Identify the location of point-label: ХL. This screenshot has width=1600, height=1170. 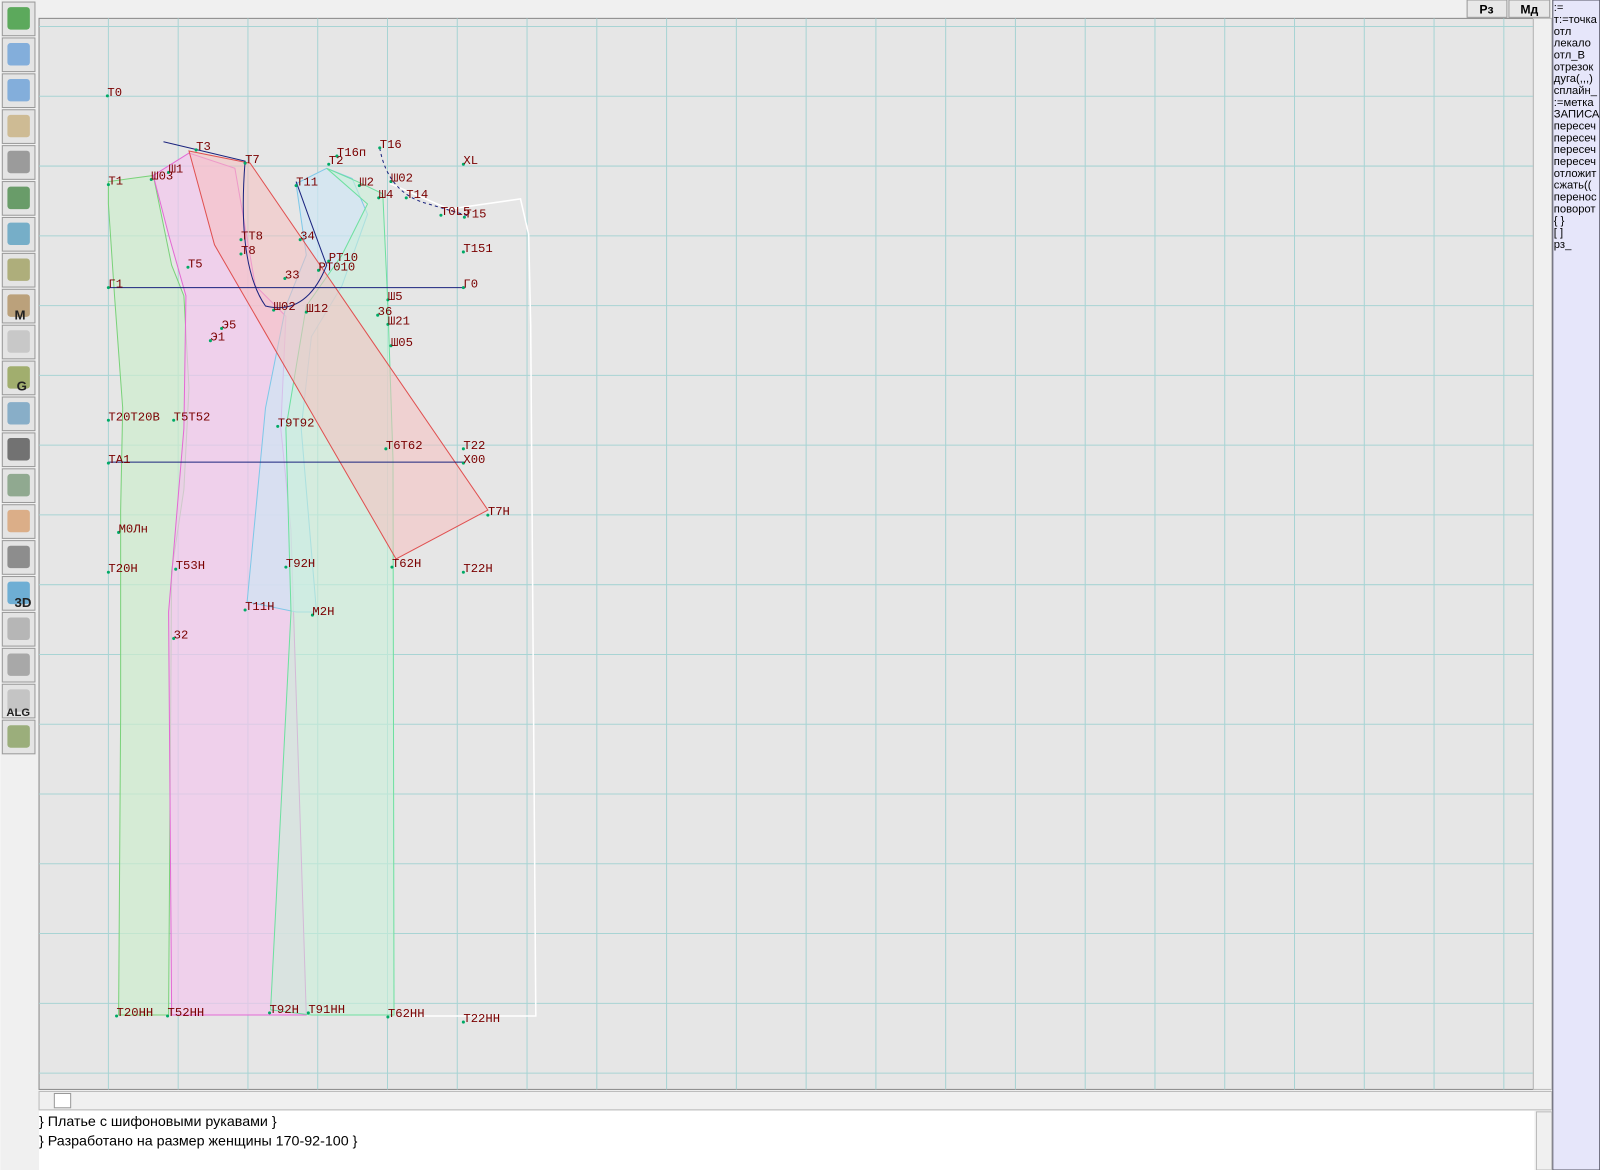
(470, 161).